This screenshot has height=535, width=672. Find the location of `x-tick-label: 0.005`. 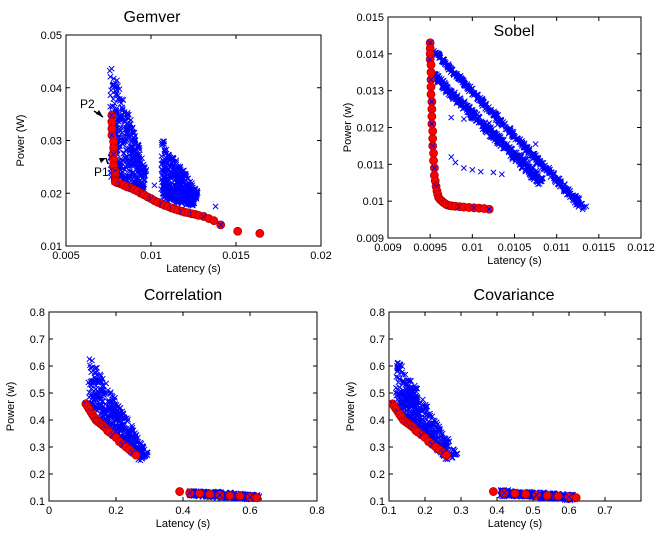

x-tick-label: 0.005 is located at coordinates (66, 256).